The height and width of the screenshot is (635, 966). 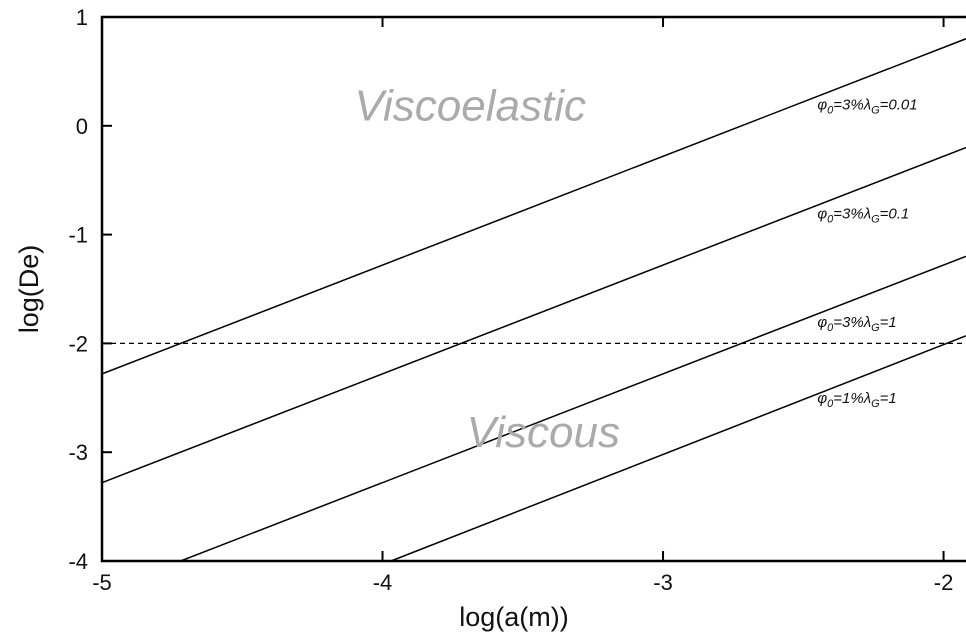 What do you see at coordinates (848, 104) in the screenshot?
I see `series-label-1-pct: =3%` at bounding box center [848, 104].